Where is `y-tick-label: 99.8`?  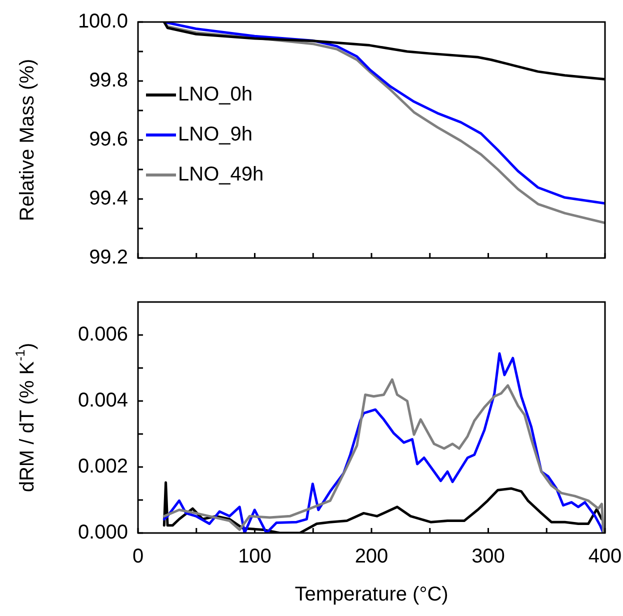
y-tick-label: 99.8 is located at coordinates (108, 81).